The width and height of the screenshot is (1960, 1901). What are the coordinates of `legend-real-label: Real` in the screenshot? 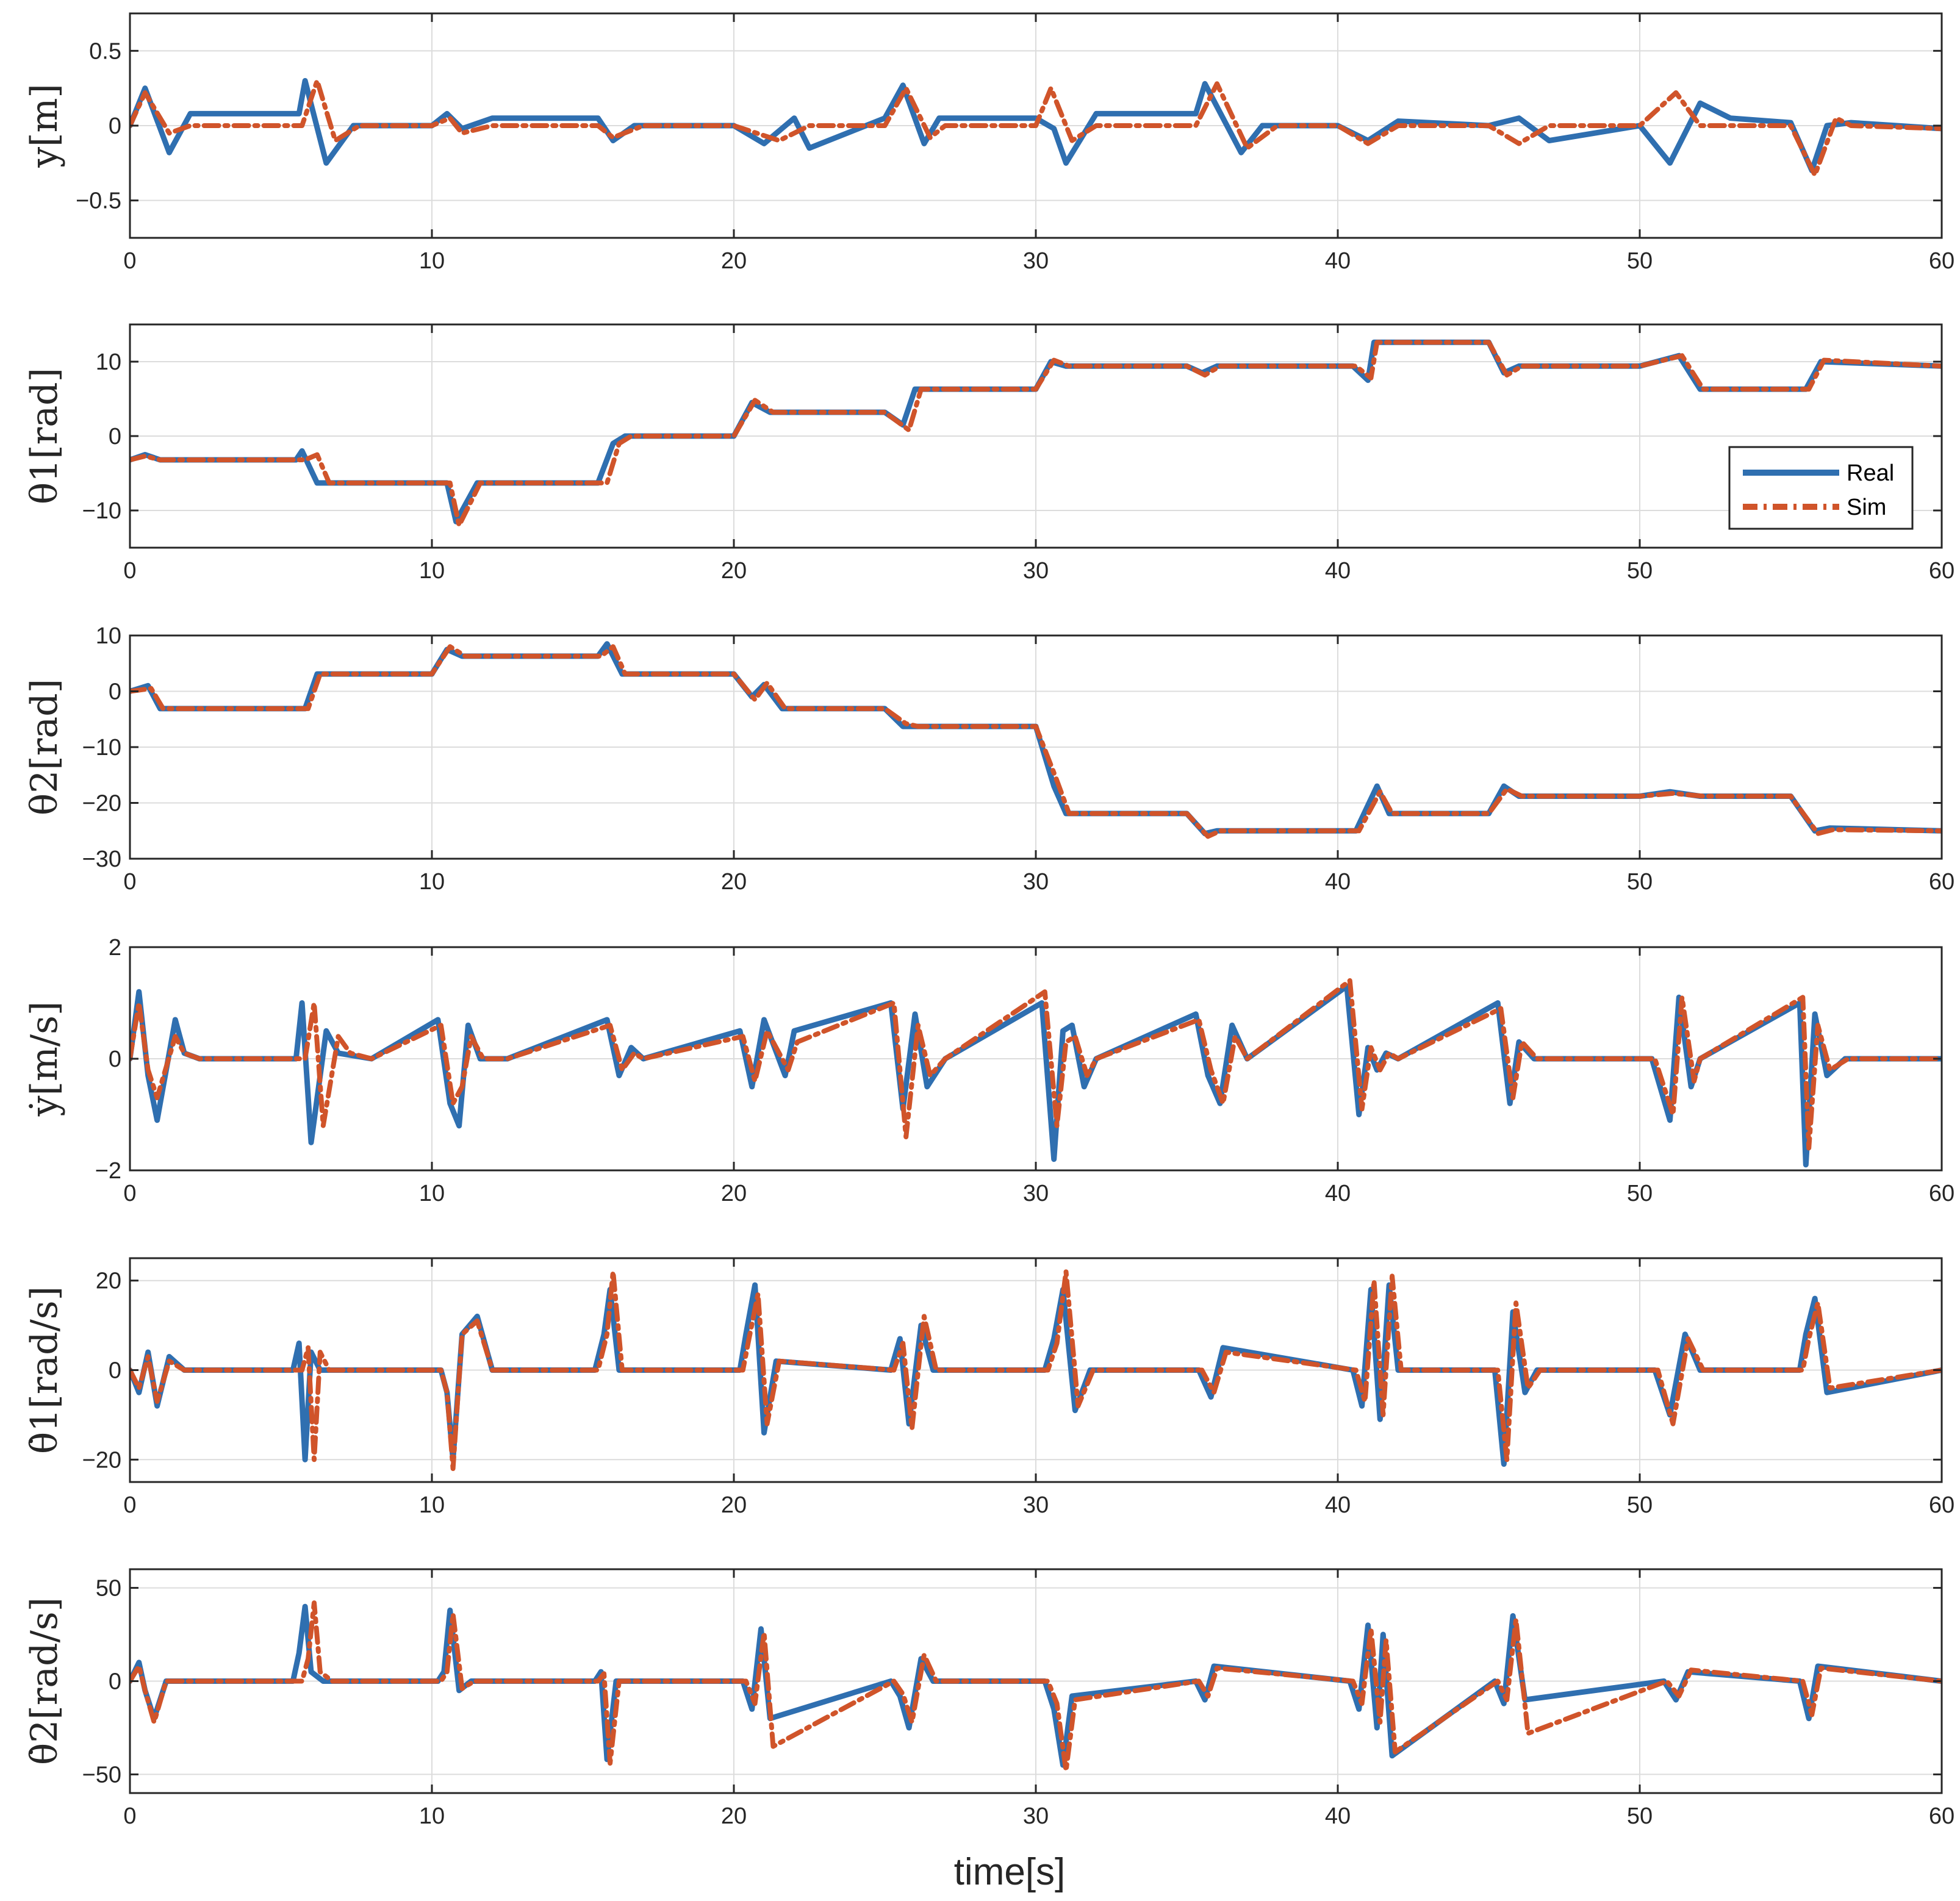 It's located at (1870, 473).